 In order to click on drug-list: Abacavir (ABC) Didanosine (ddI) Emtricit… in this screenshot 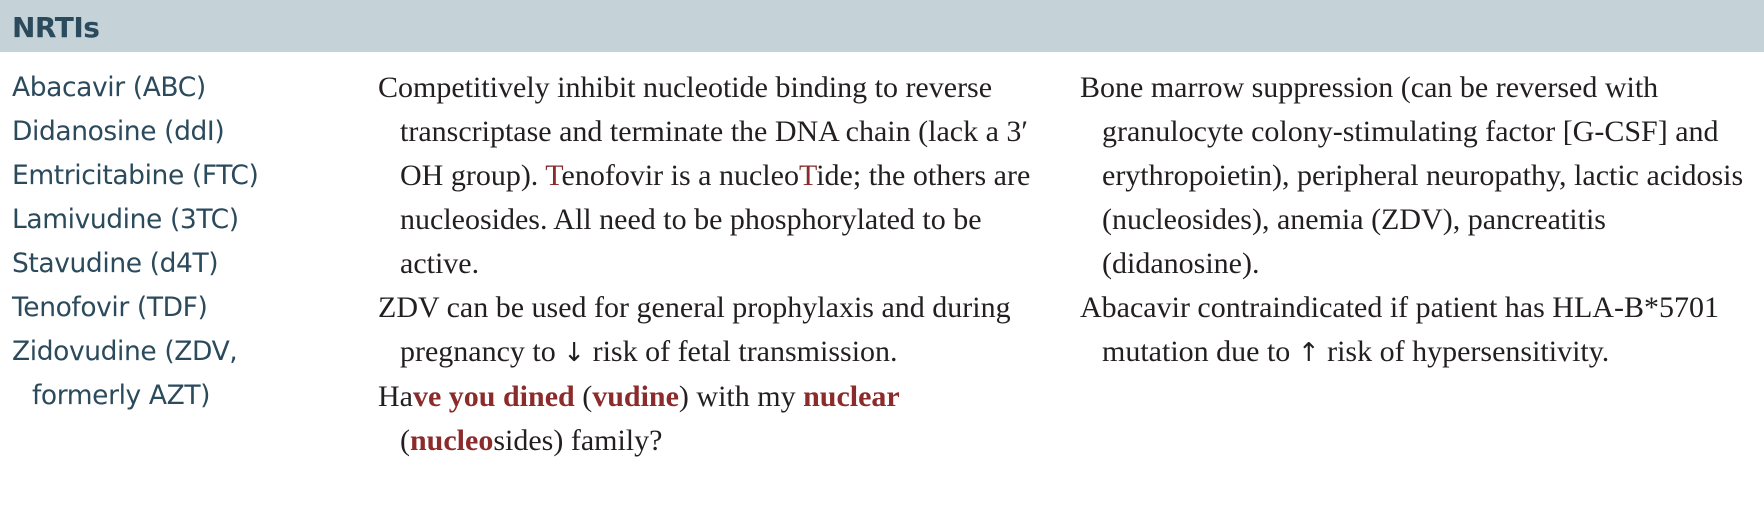, I will do `click(177, 242)`.